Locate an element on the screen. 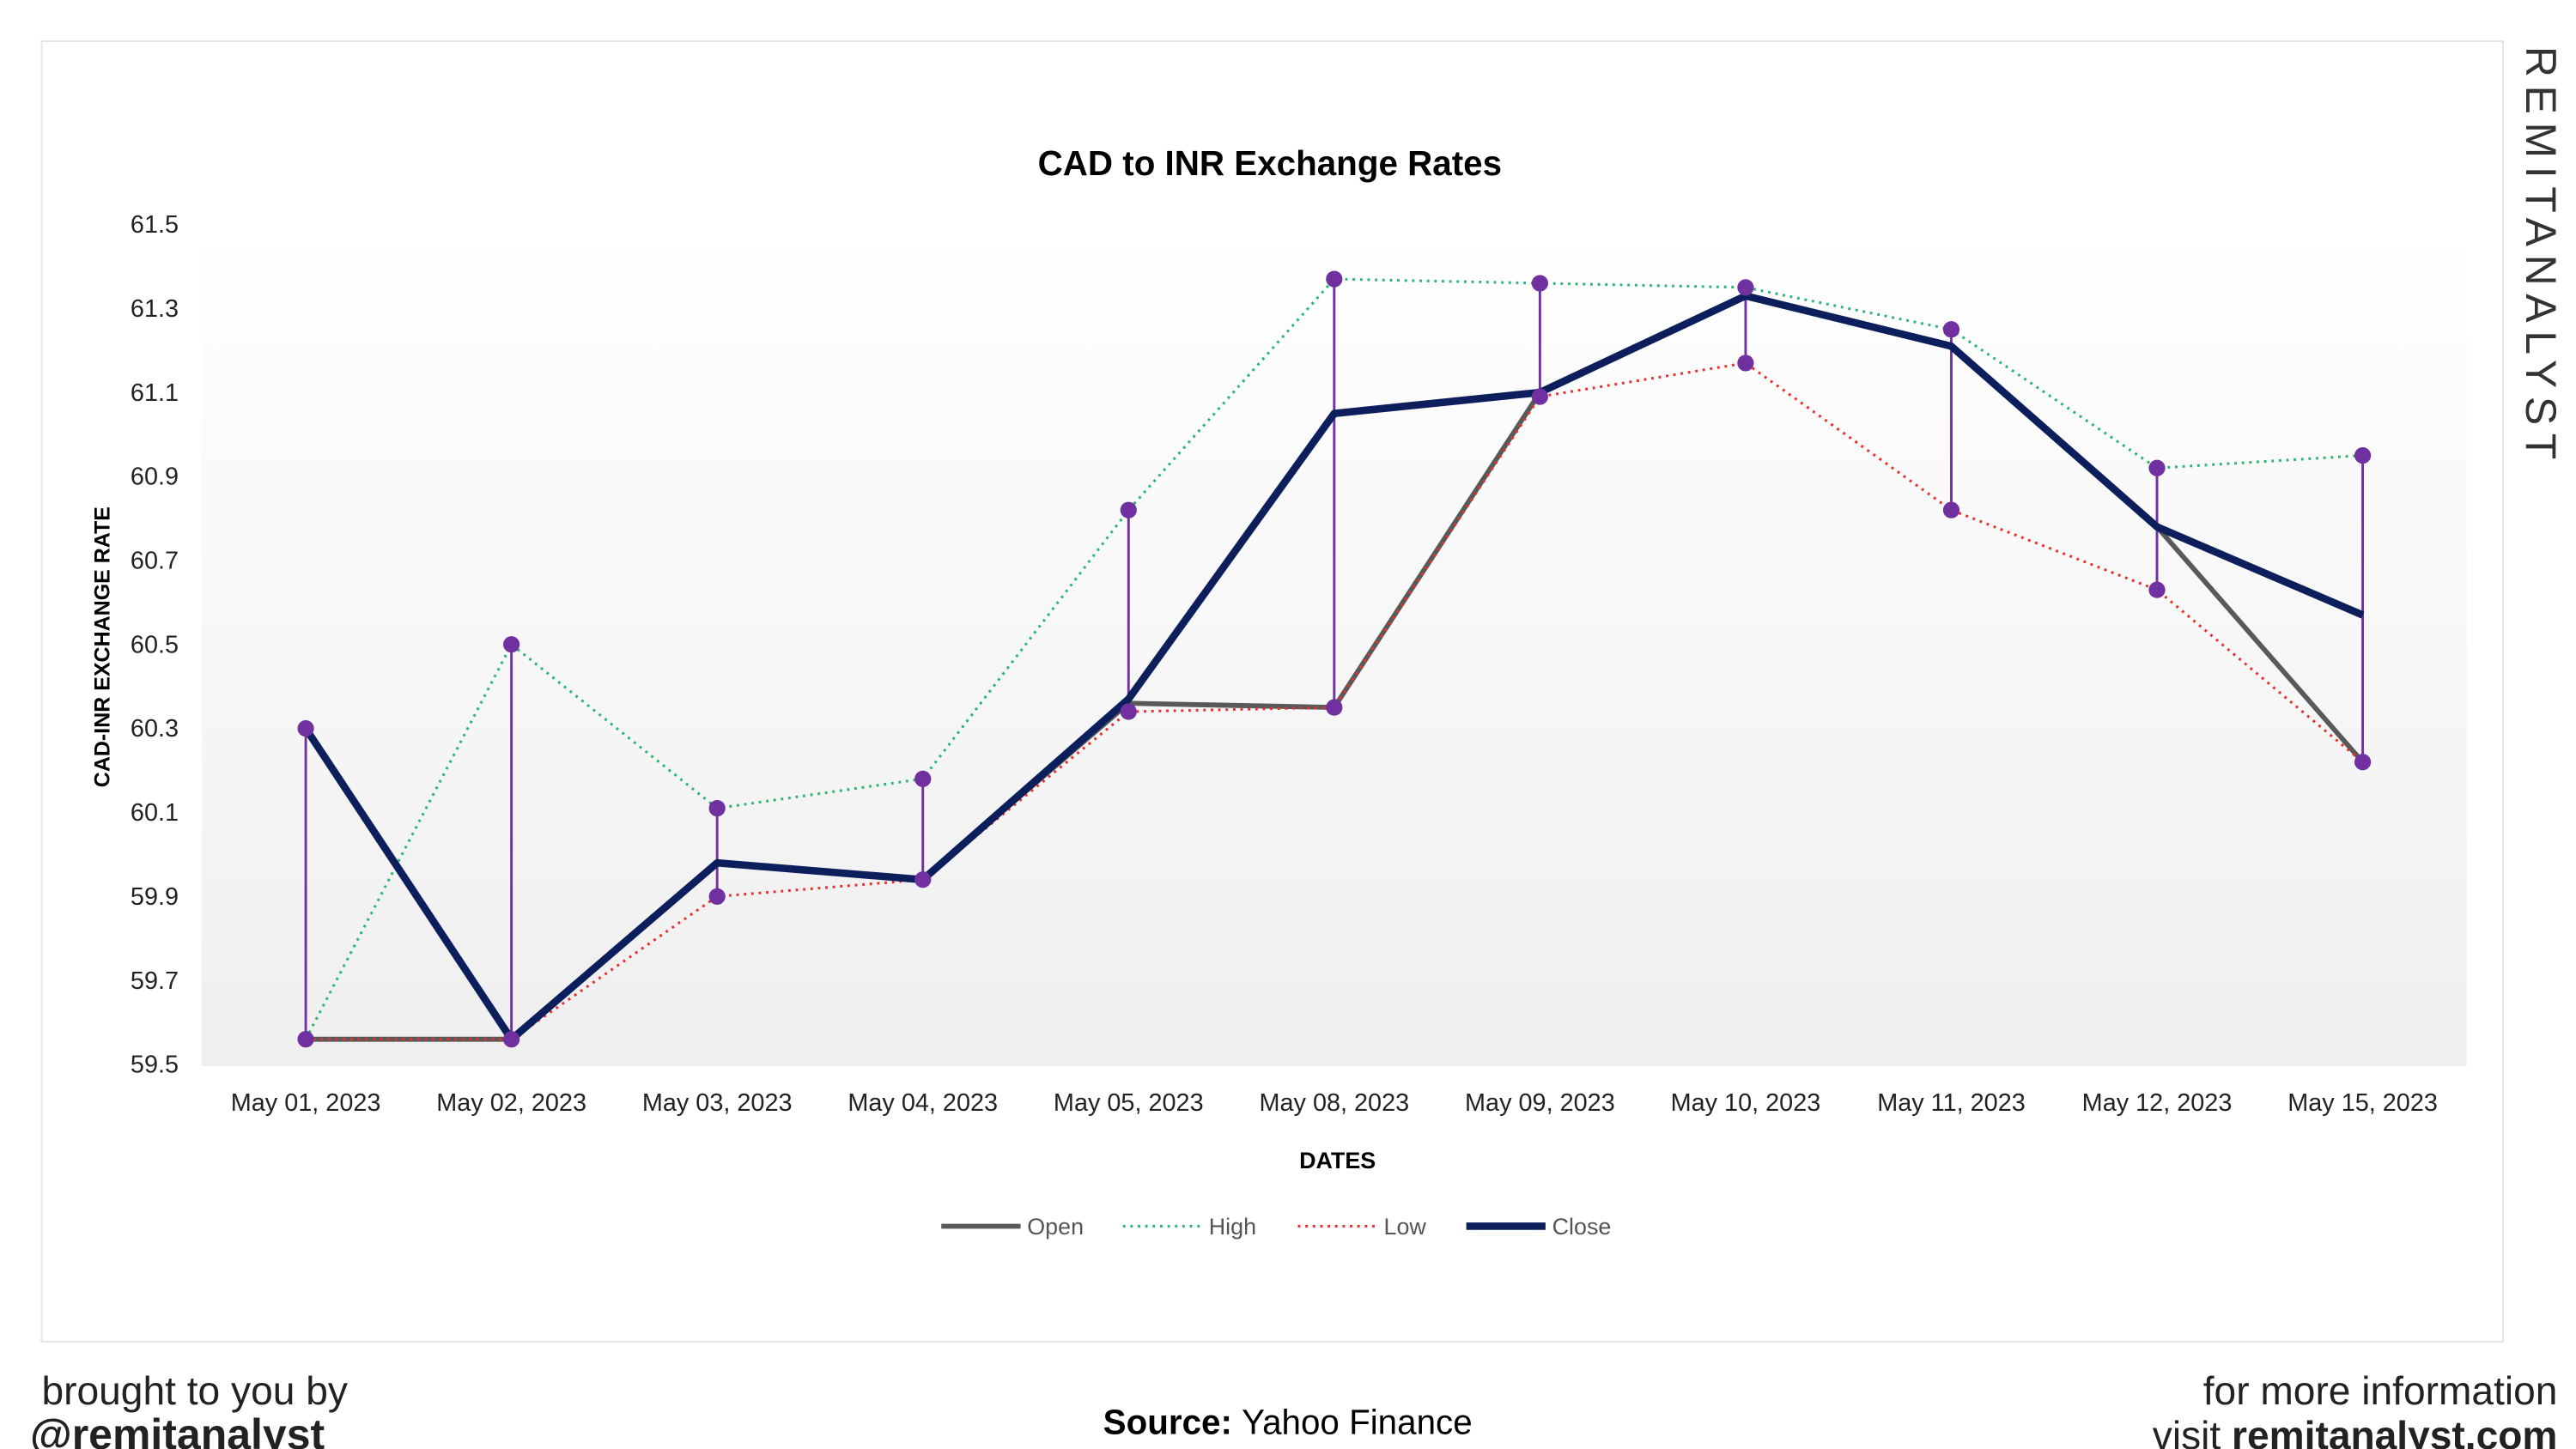 The height and width of the screenshot is (1449, 2576). y-tick-label: 59.5 is located at coordinates (155, 1065).